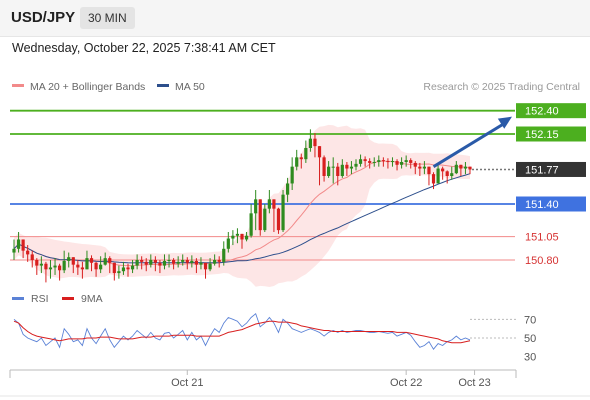 This screenshot has height=400, width=590. Describe the element at coordinates (542, 112) in the screenshot. I see `resistance-level-label: 152.40` at that location.